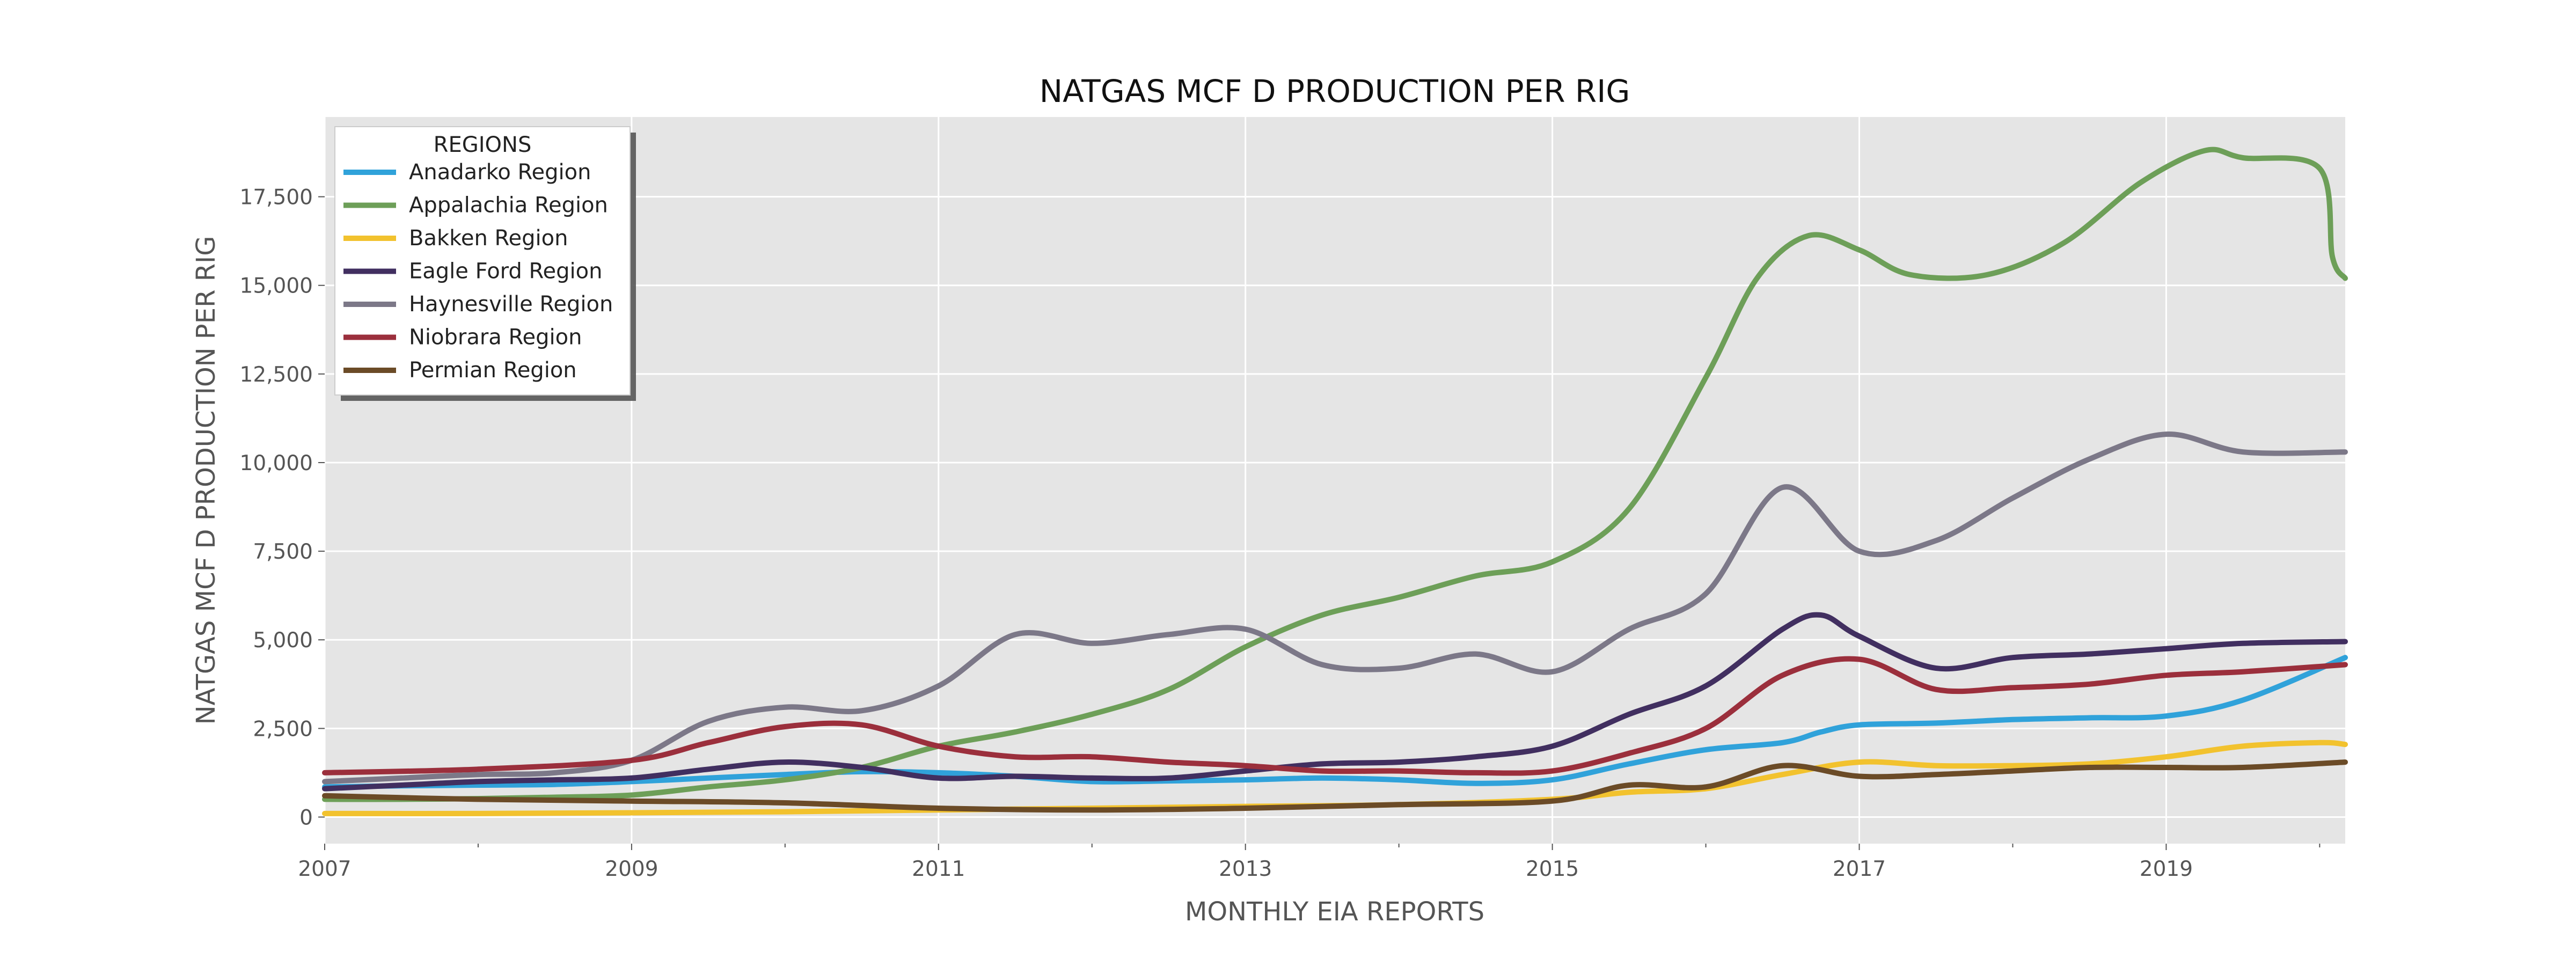 The height and width of the screenshot is (966, 2576). I want to click on legend-label-haynesville-region: Haynesville Region, so click(511, 304).